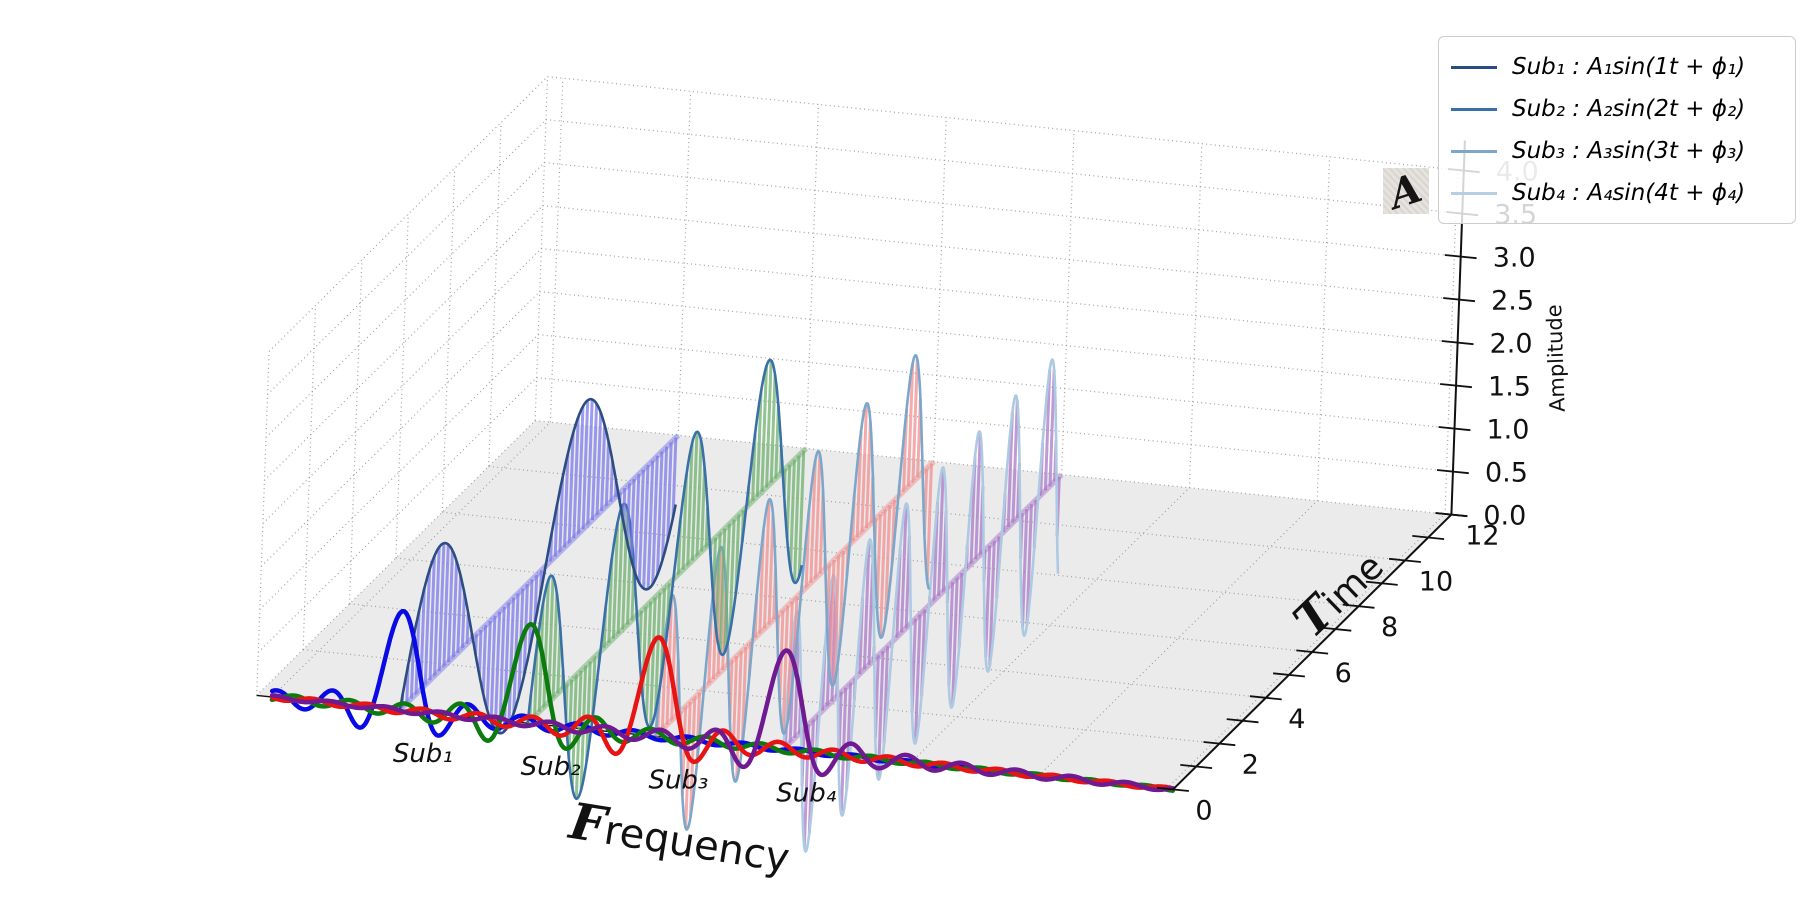 This screenshot has height=900, width=1800. What do you see at coordinates (806, 793) in the screenshot?
I see `subcarrier-label: Sub₄` at bounding box center [806, 793].